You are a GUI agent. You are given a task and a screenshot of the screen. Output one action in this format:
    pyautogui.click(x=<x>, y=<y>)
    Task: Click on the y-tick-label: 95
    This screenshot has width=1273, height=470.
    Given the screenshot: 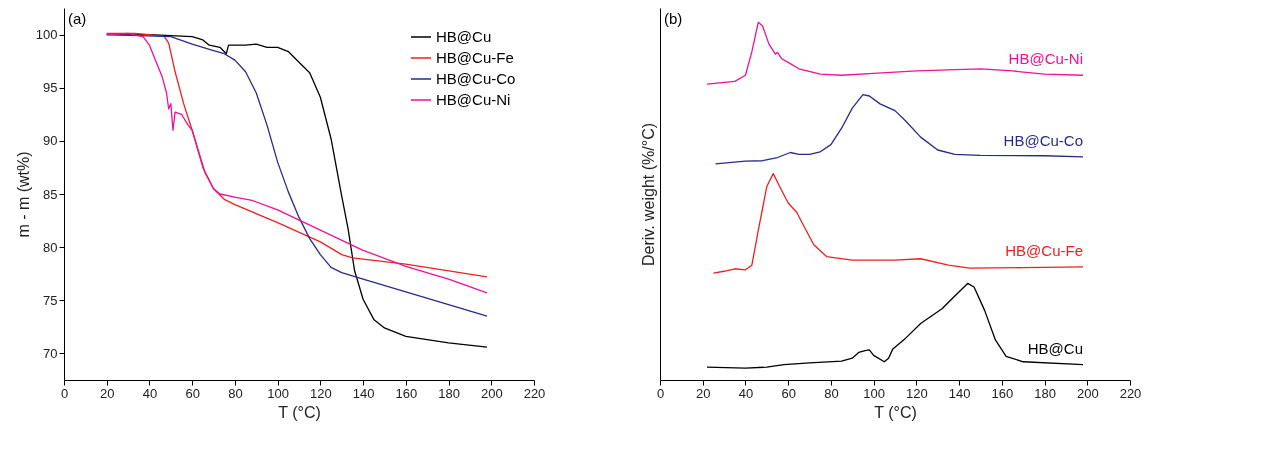 What is the action you would take?
    pyautogui.click(x=50, y=88)
    